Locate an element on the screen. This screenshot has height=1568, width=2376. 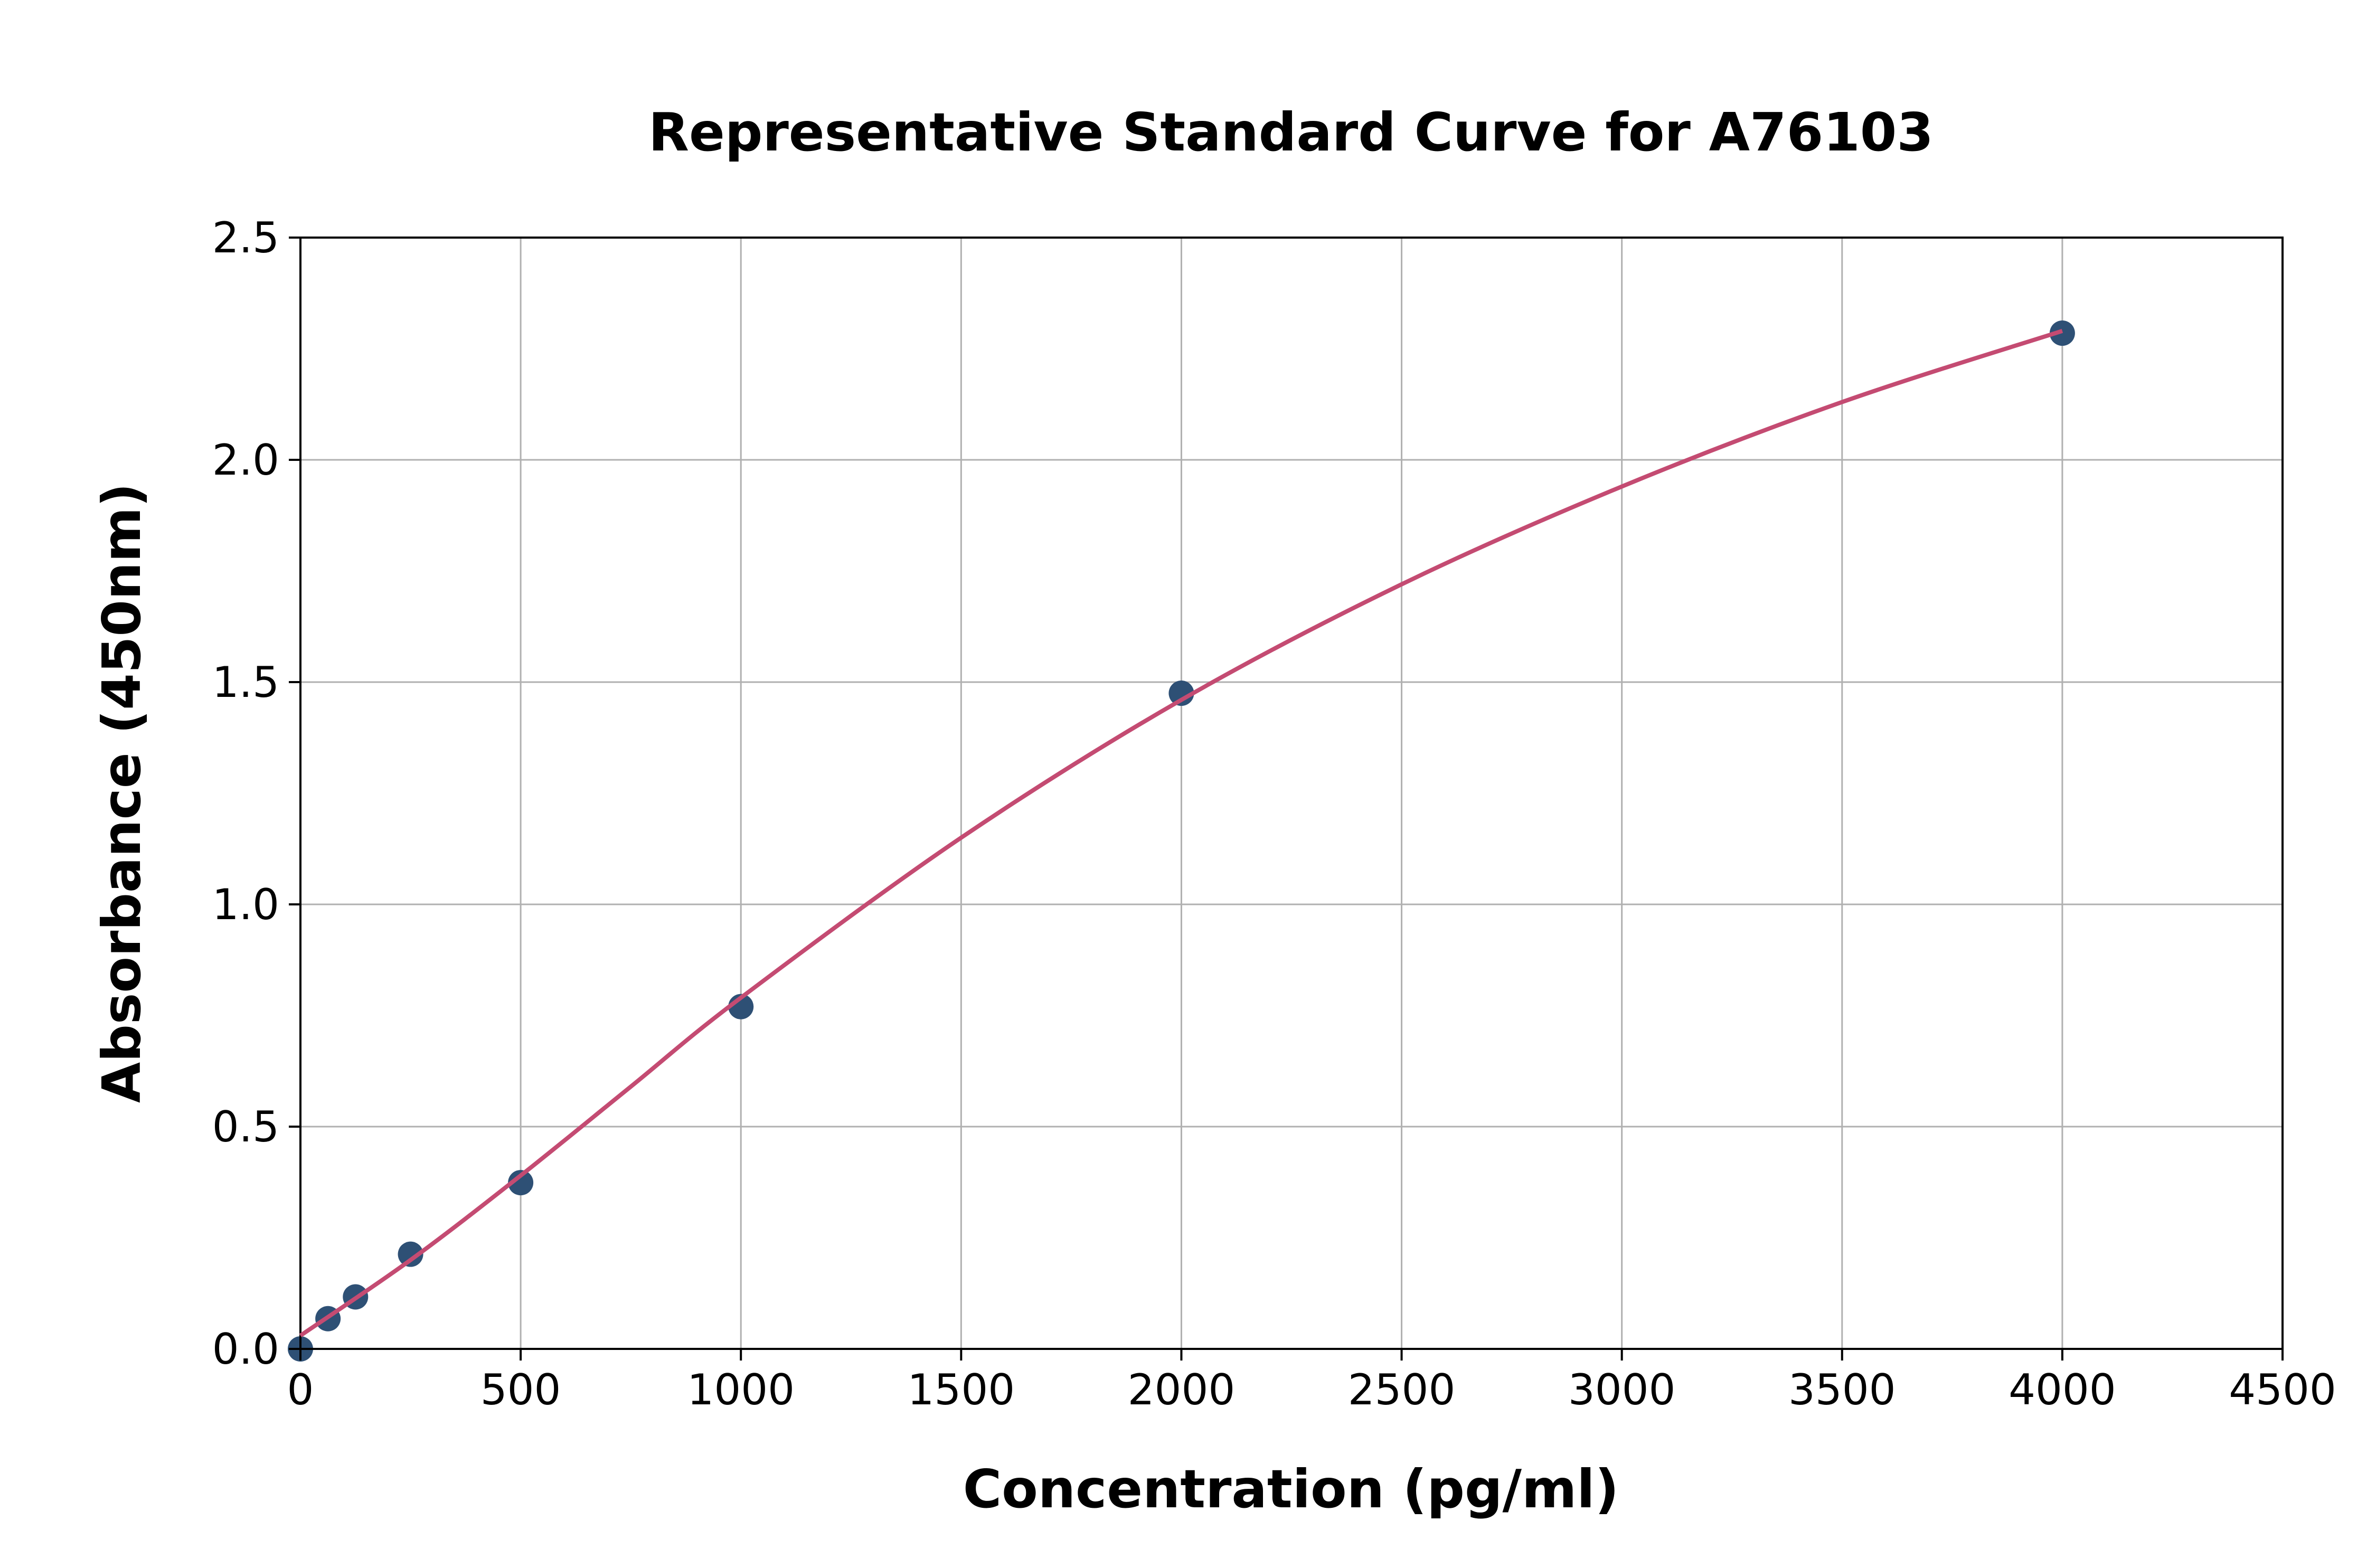
y-tick-label: 2.5 is located at coordinates (246, 237).